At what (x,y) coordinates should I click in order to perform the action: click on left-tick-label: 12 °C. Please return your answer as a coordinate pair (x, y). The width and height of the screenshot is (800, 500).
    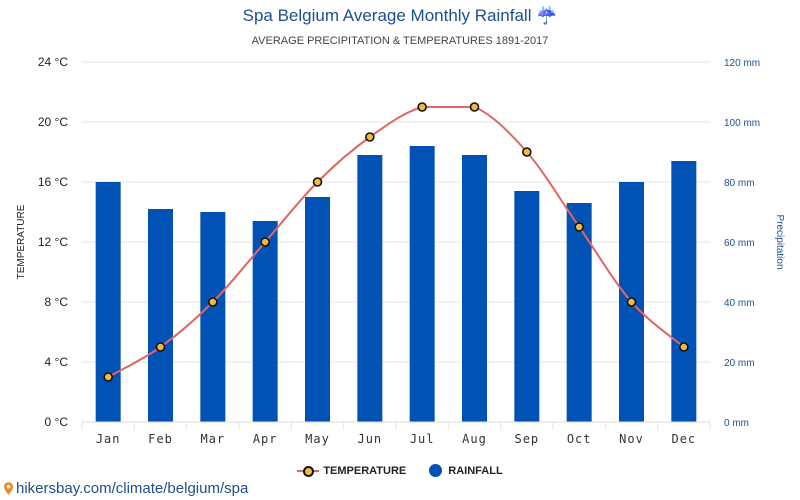
    Looking at the image, I should click on (53, 242).